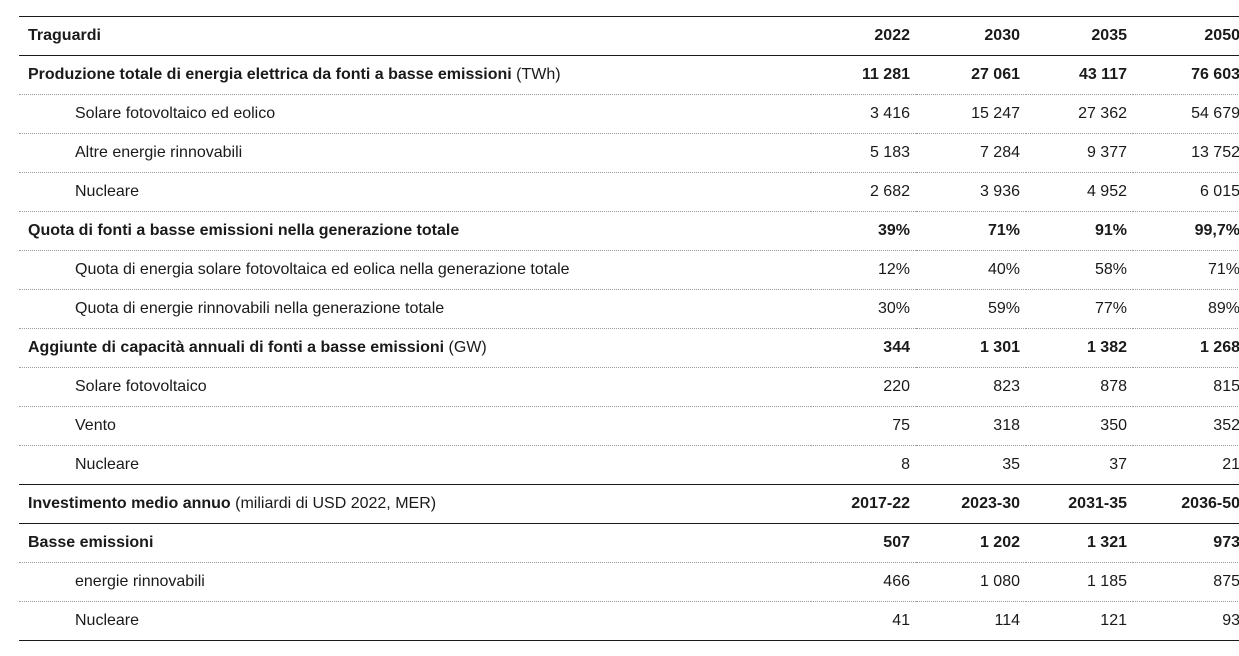 The width and height of the screenshot is (1239, 656). Describe the element at coordinates (1079, 582) in the screenshot. I see `cell-value: 1 185` at that location.